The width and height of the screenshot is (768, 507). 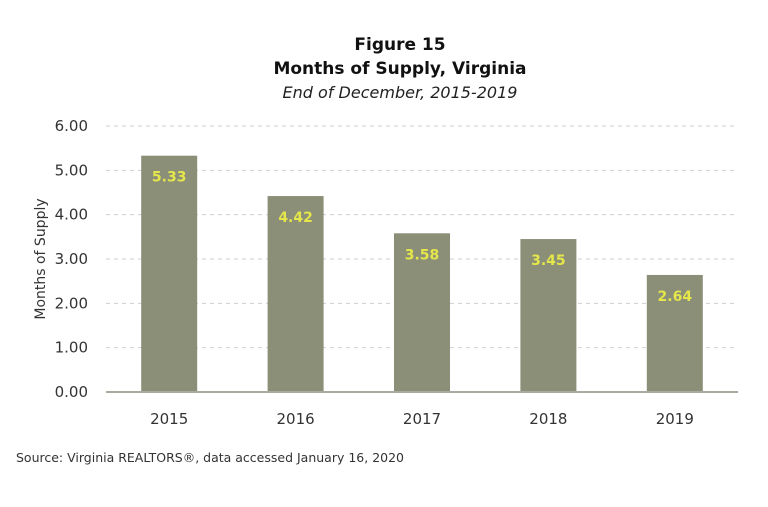 What do you see at coordinates (169, 419) in the screenshot?
I see `x-tick-label: 2015` at bounding box center [169, 419].